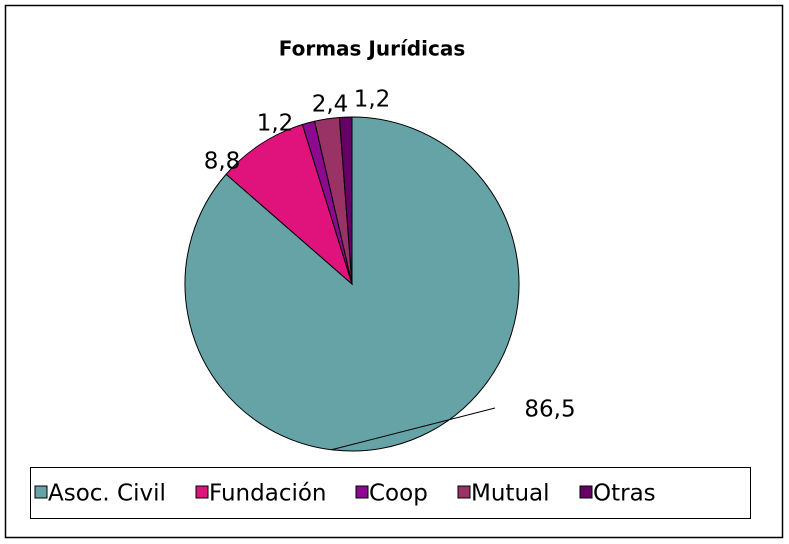 The width and height of the screenshot is (789, 544). Describe the element at coordinates (413, 429) in the screenshot. I see `leader-line` at that location.